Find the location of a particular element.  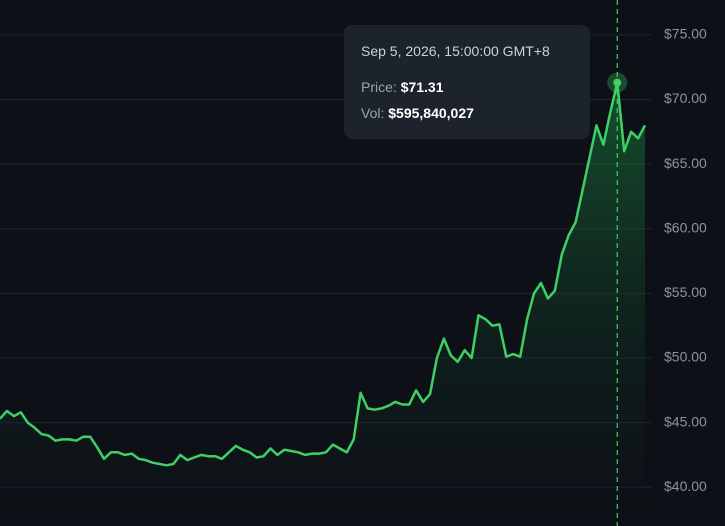

volume-value: $595,840,027 is located at coordinates (431, 113).